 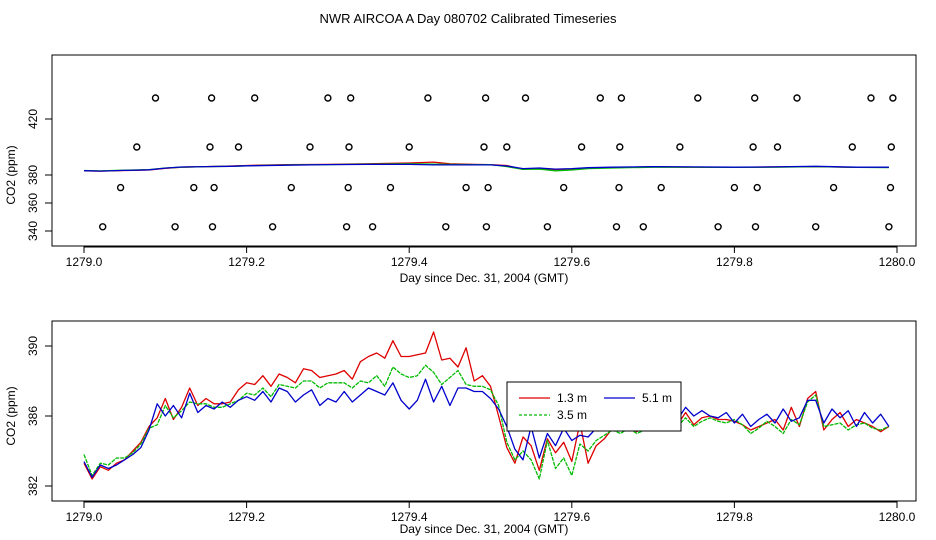 What do you see at coordinates (572, 415) in the screenshot?
I see `legend-label-3.5m: 3.5 m` at bounding box center [572, 415].